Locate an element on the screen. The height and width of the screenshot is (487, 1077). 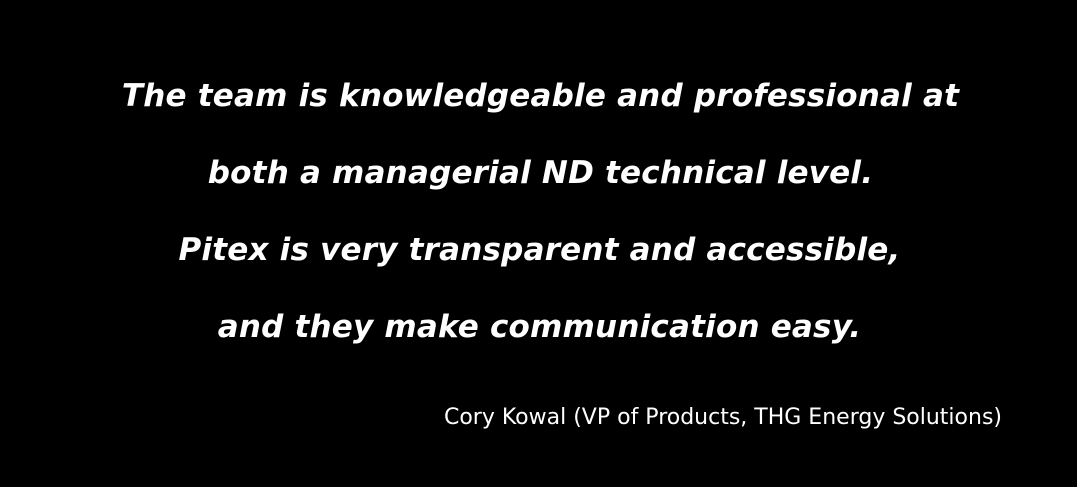
quote-line: and they make communication easy. is located at coordinates (539, 327).